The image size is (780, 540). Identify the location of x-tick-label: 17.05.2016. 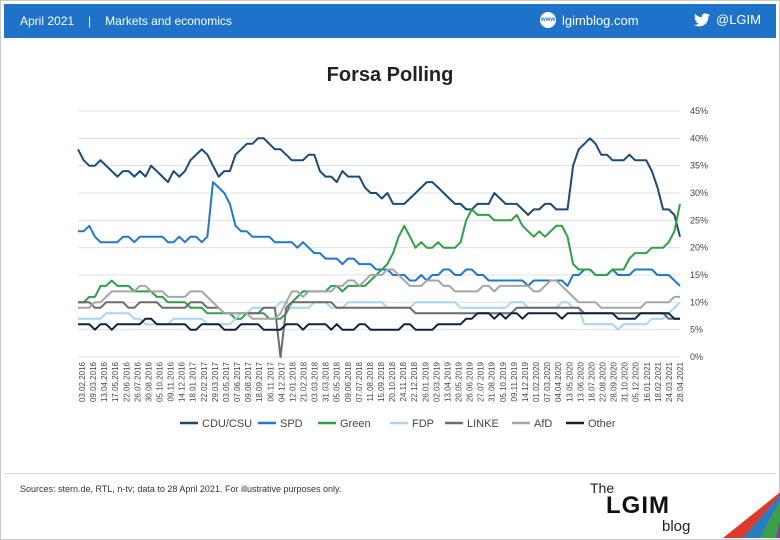
(115, 381).